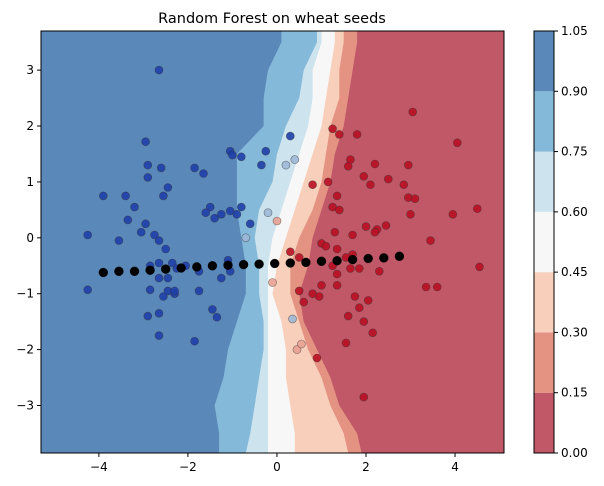 The height and width of the screenshot is (486, 604). What do you see at coordinates (574, 152) in the screenshot?
I see `colorbar-tick-label: 0.75` at bounding box center [574, 152].